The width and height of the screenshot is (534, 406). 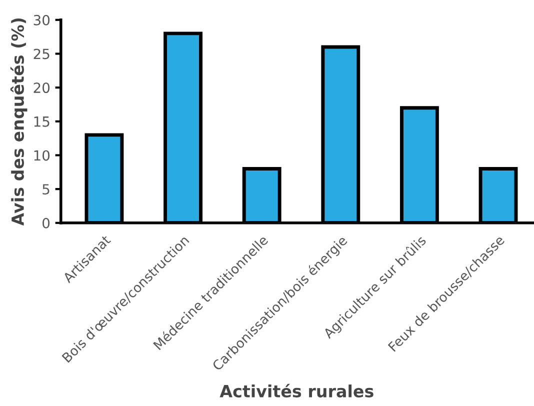 What do you see at coordinates (46, 223) in the screenshot?
I see `y-tick-label: 0` at bounding box center [46, 223].